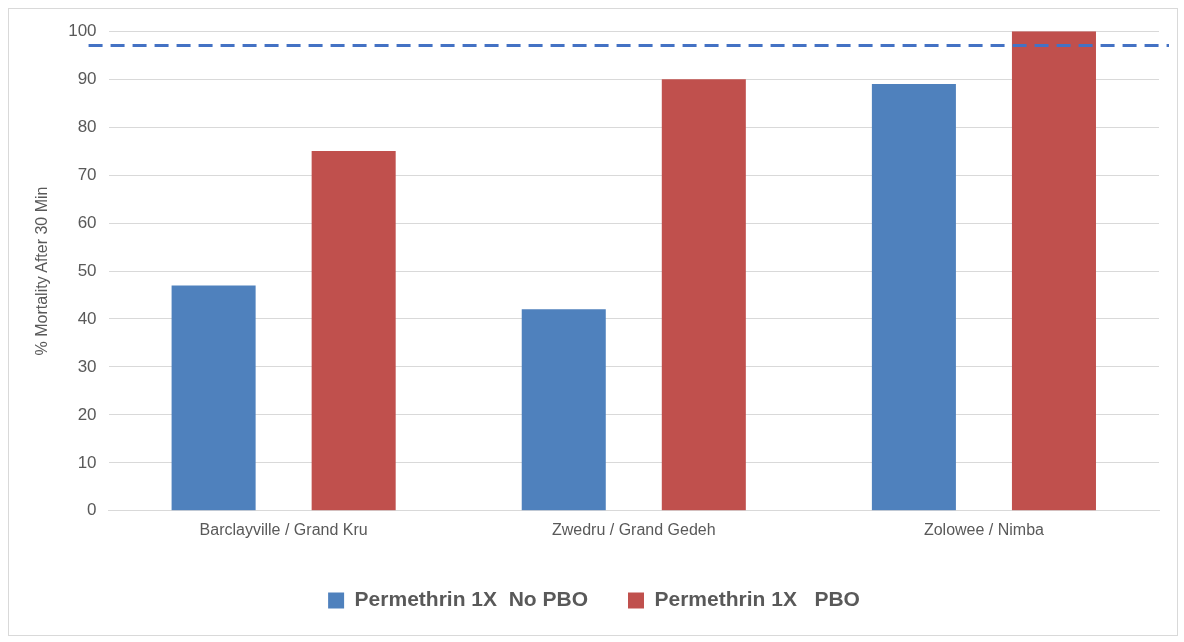  I want to click on y-tick-label: 90, so click(87, 78).